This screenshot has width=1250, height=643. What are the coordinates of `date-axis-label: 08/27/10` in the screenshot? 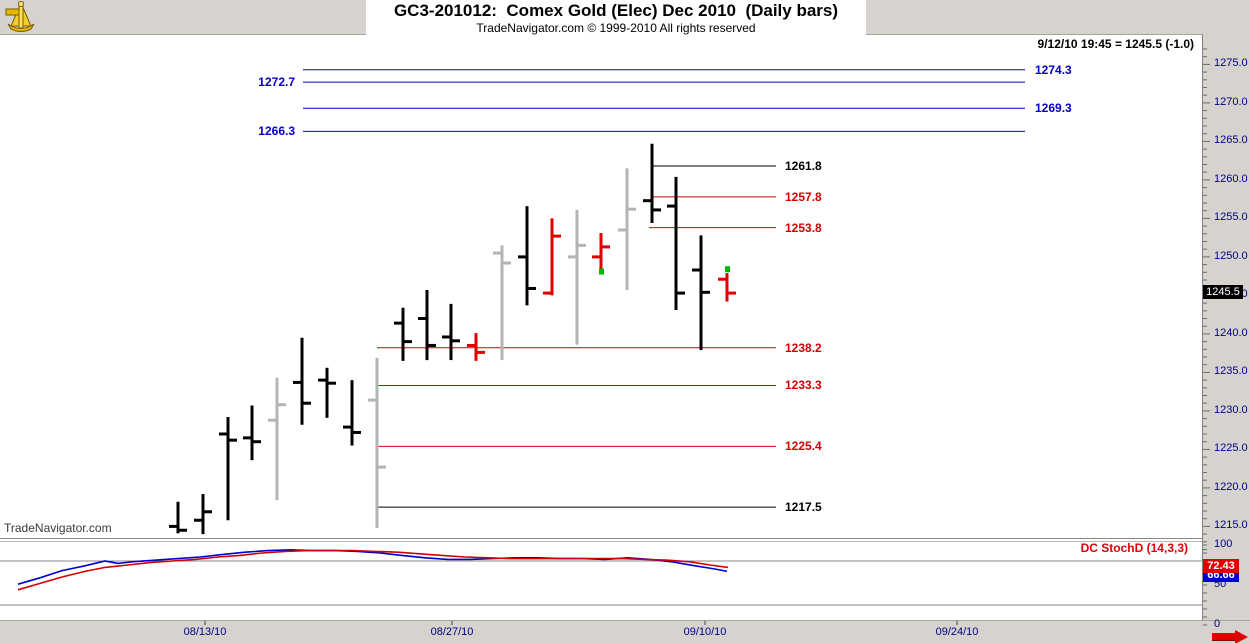 It's located at (452, 632).